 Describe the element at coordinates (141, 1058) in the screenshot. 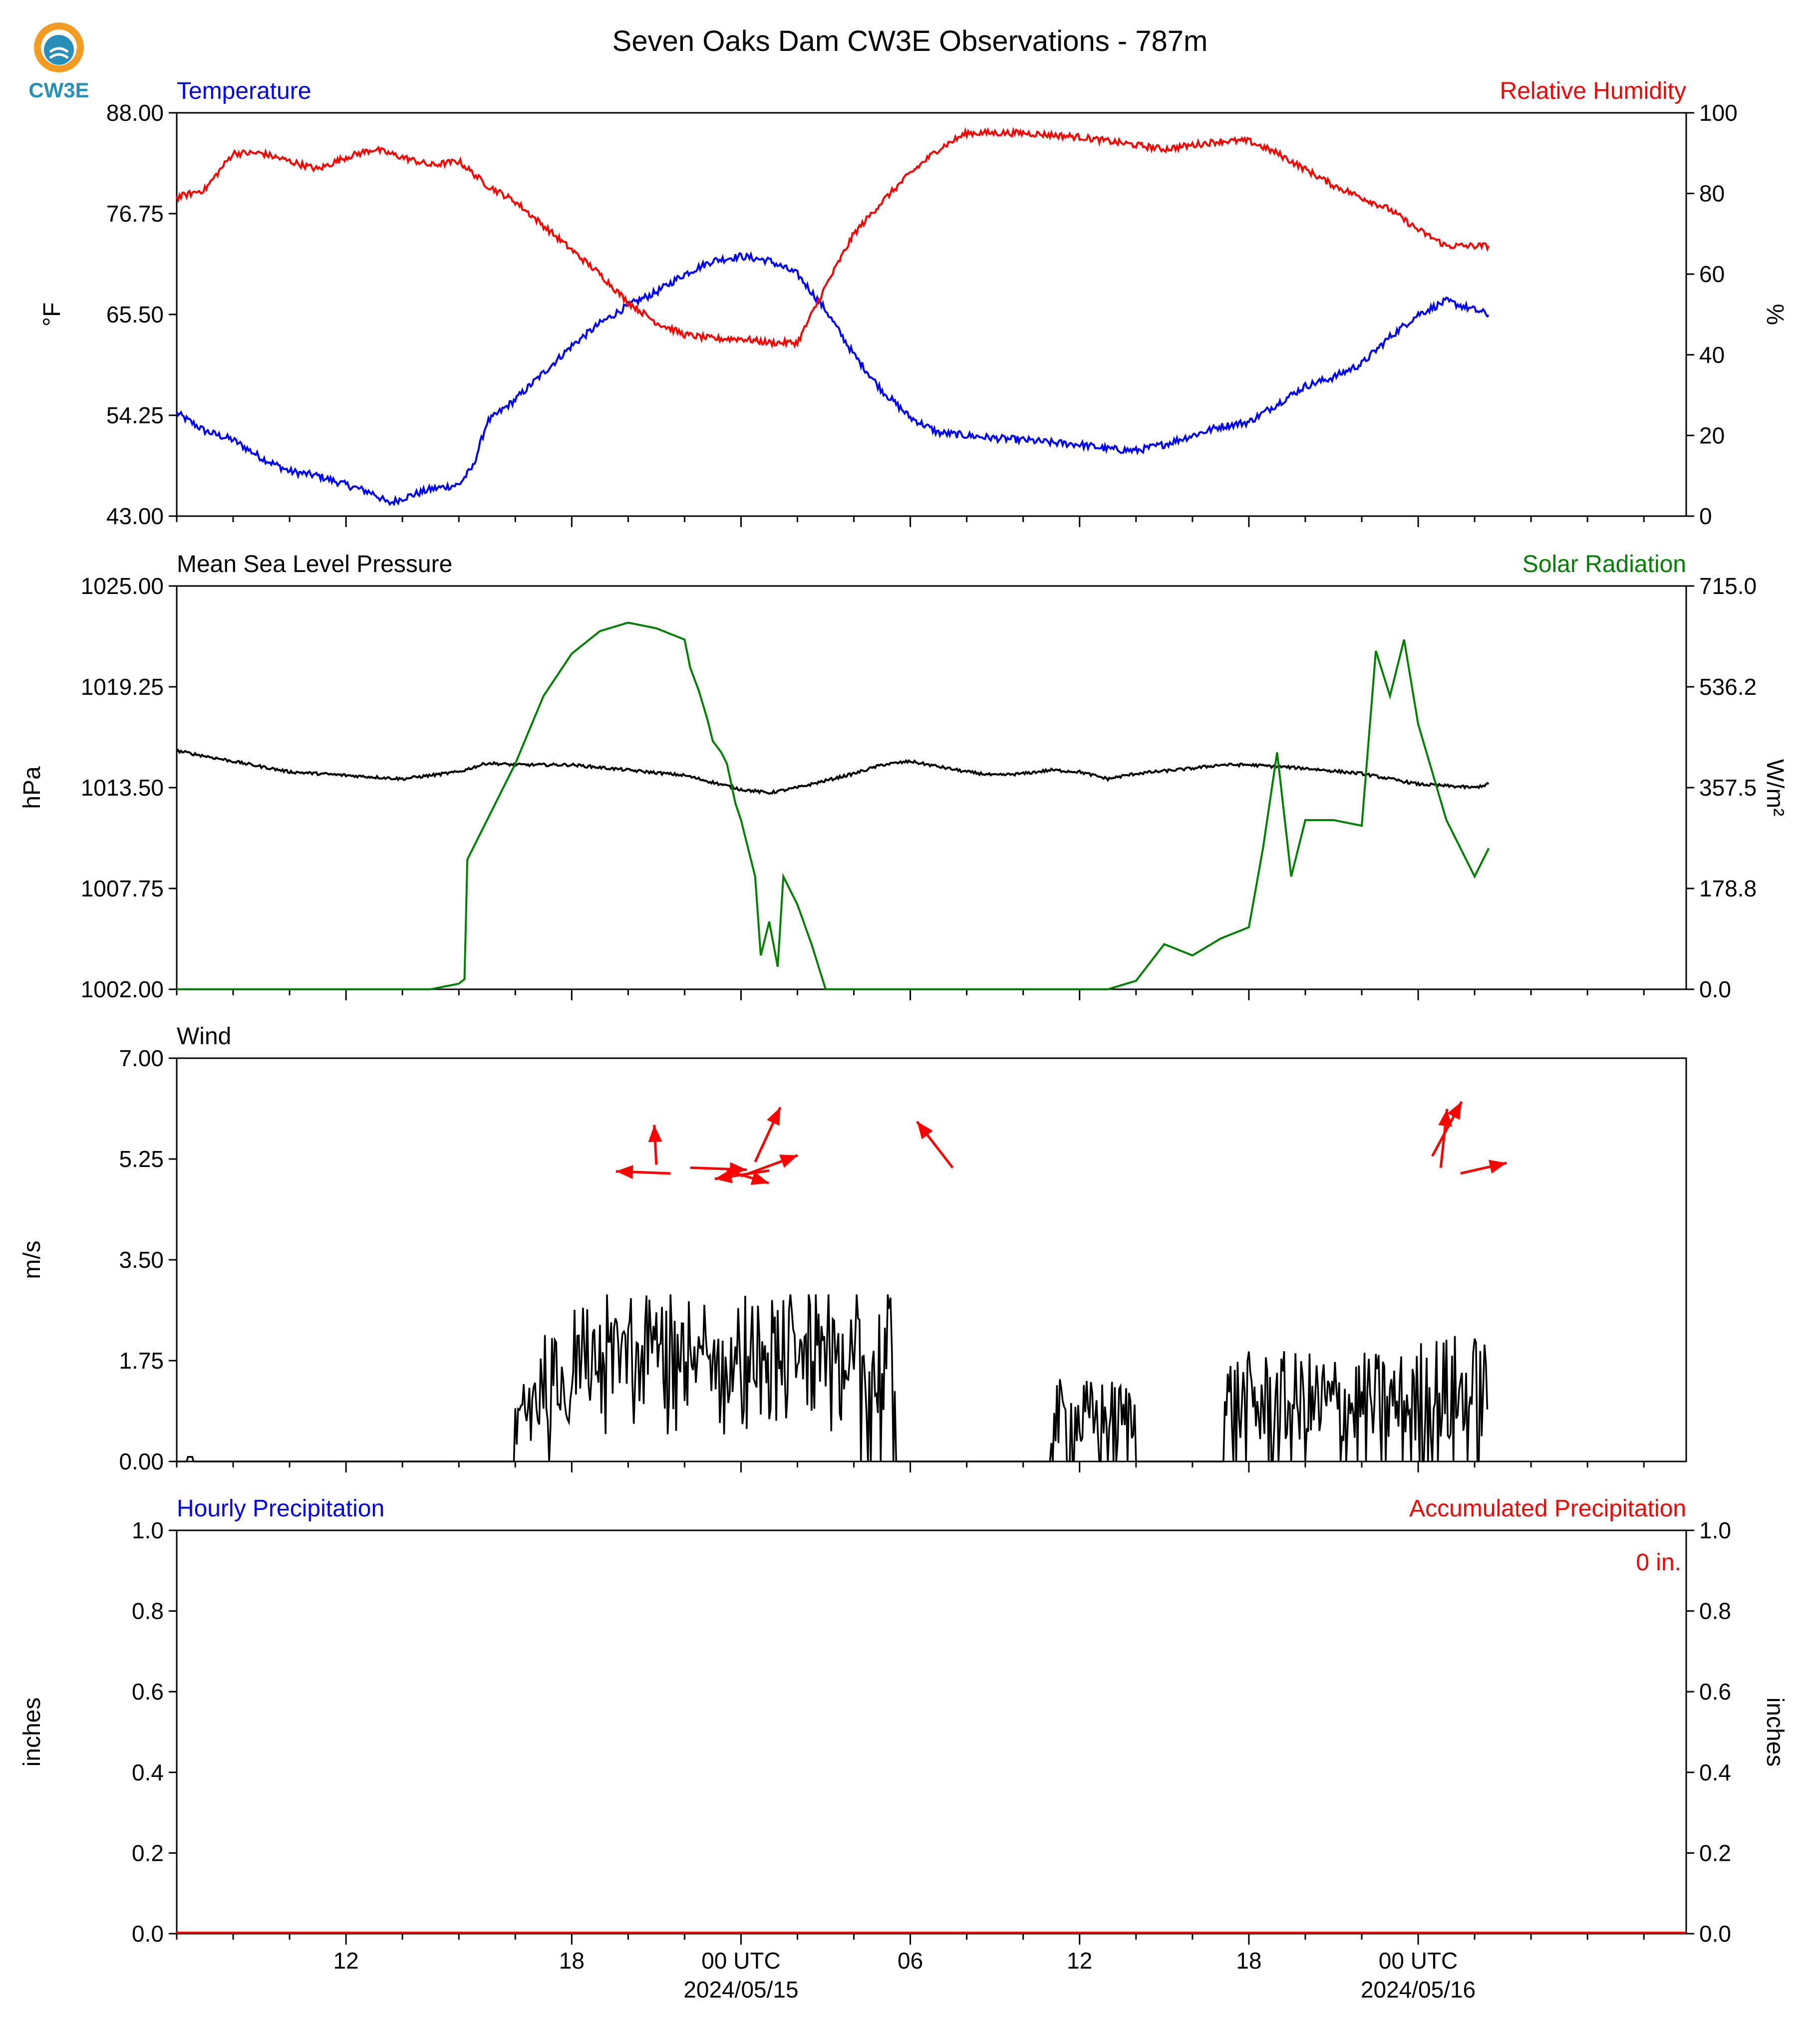

I see `y-tick-label-left: 7.00` at that location.